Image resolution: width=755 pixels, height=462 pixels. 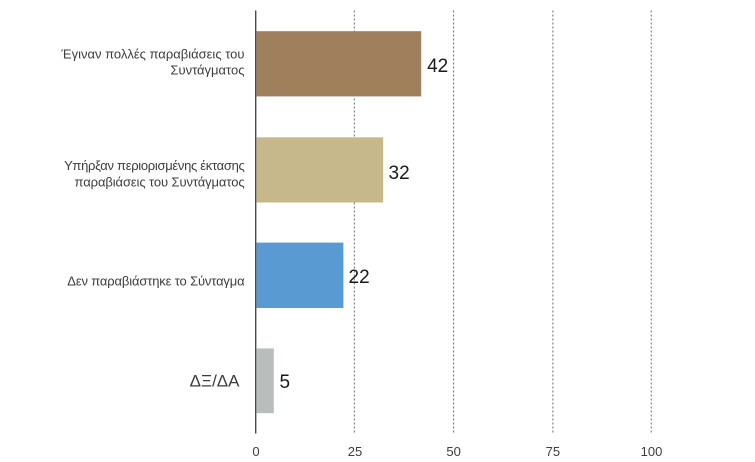 What do you see at coordinates (399, 173) in the screenshot?
I see `svg-text: 32` at bounding box center [399, 173].